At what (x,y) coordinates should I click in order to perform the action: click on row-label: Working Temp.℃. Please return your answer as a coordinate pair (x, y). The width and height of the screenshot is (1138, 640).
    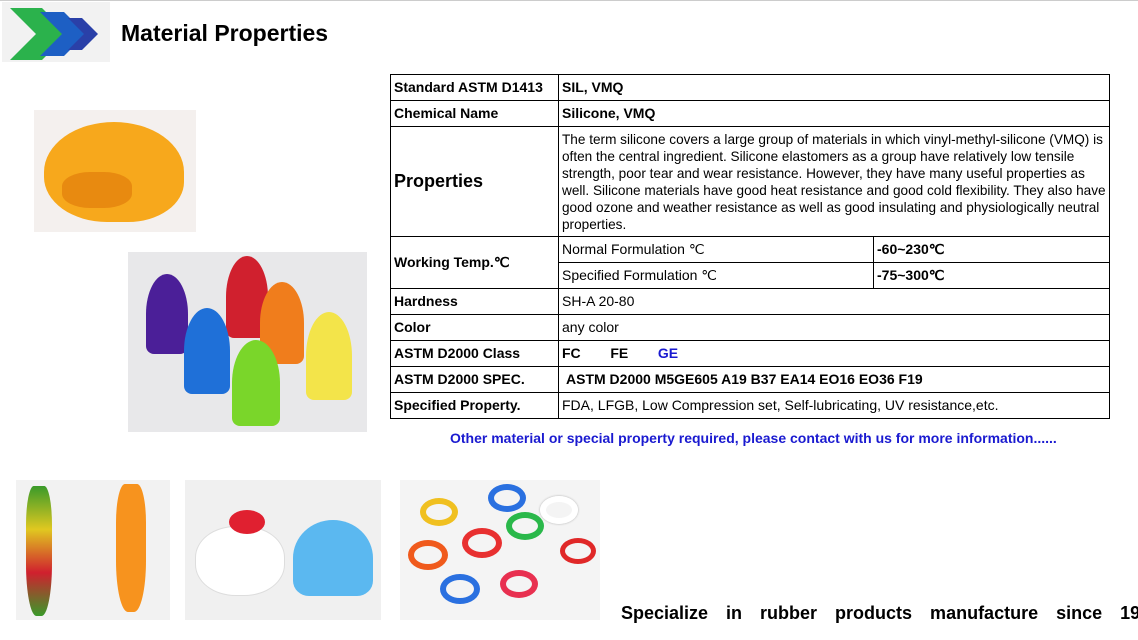
    Looking at the image, I should click on (474, 262).